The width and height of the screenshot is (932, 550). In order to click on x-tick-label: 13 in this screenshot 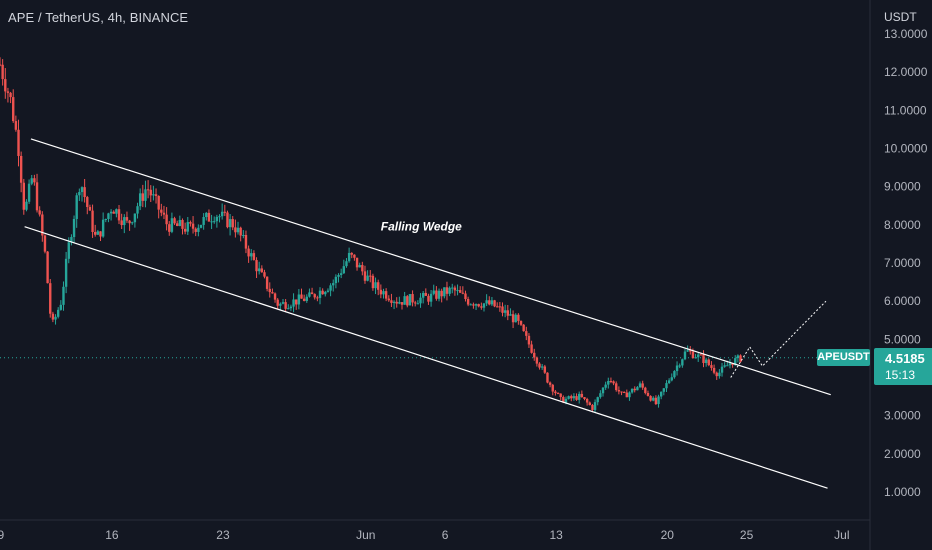, I will do `click(557, 535)`.